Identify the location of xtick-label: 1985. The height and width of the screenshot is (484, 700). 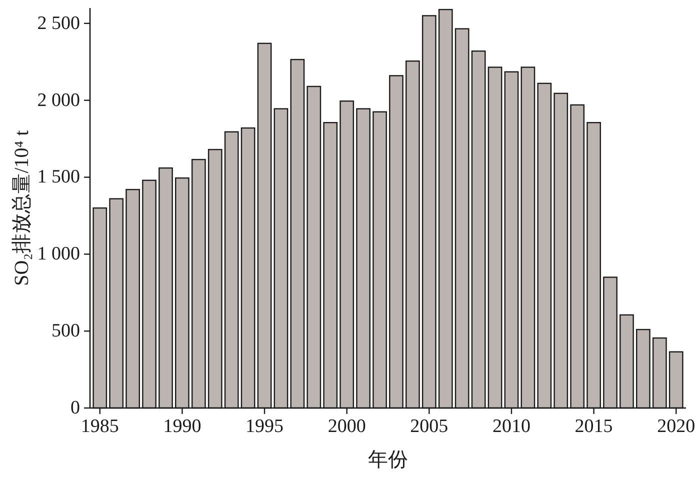
(99, 426).